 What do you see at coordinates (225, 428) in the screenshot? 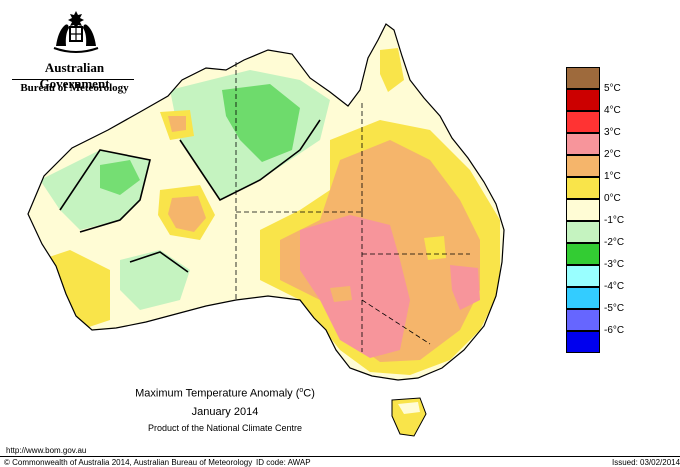
I see `product-credit: Product of the National Climate Centre` at bounding box center [225, 428].